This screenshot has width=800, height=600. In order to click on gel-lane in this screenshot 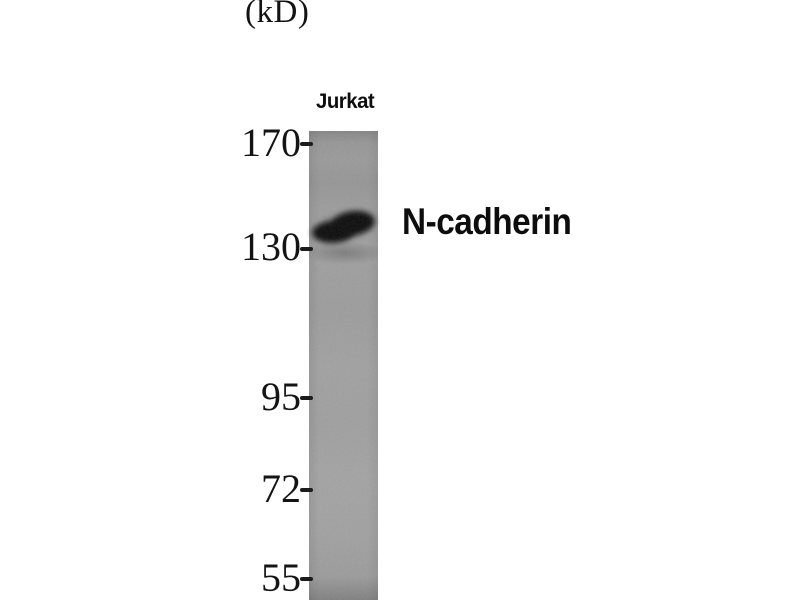, I will do `click(343, 365)`.